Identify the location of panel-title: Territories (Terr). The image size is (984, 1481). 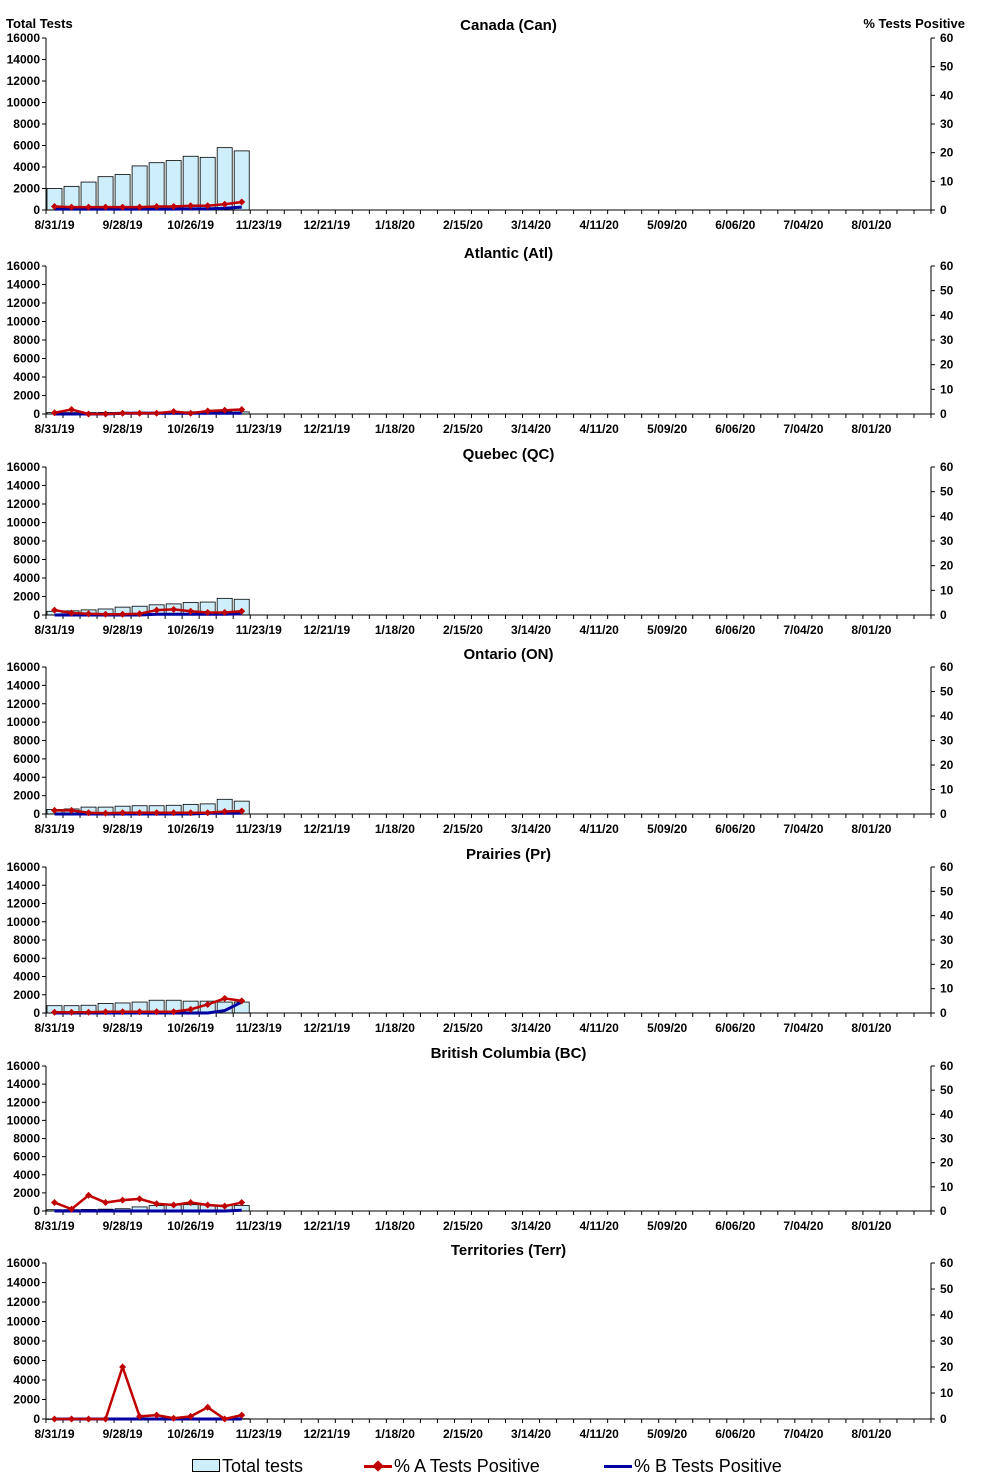
(508, 1250).